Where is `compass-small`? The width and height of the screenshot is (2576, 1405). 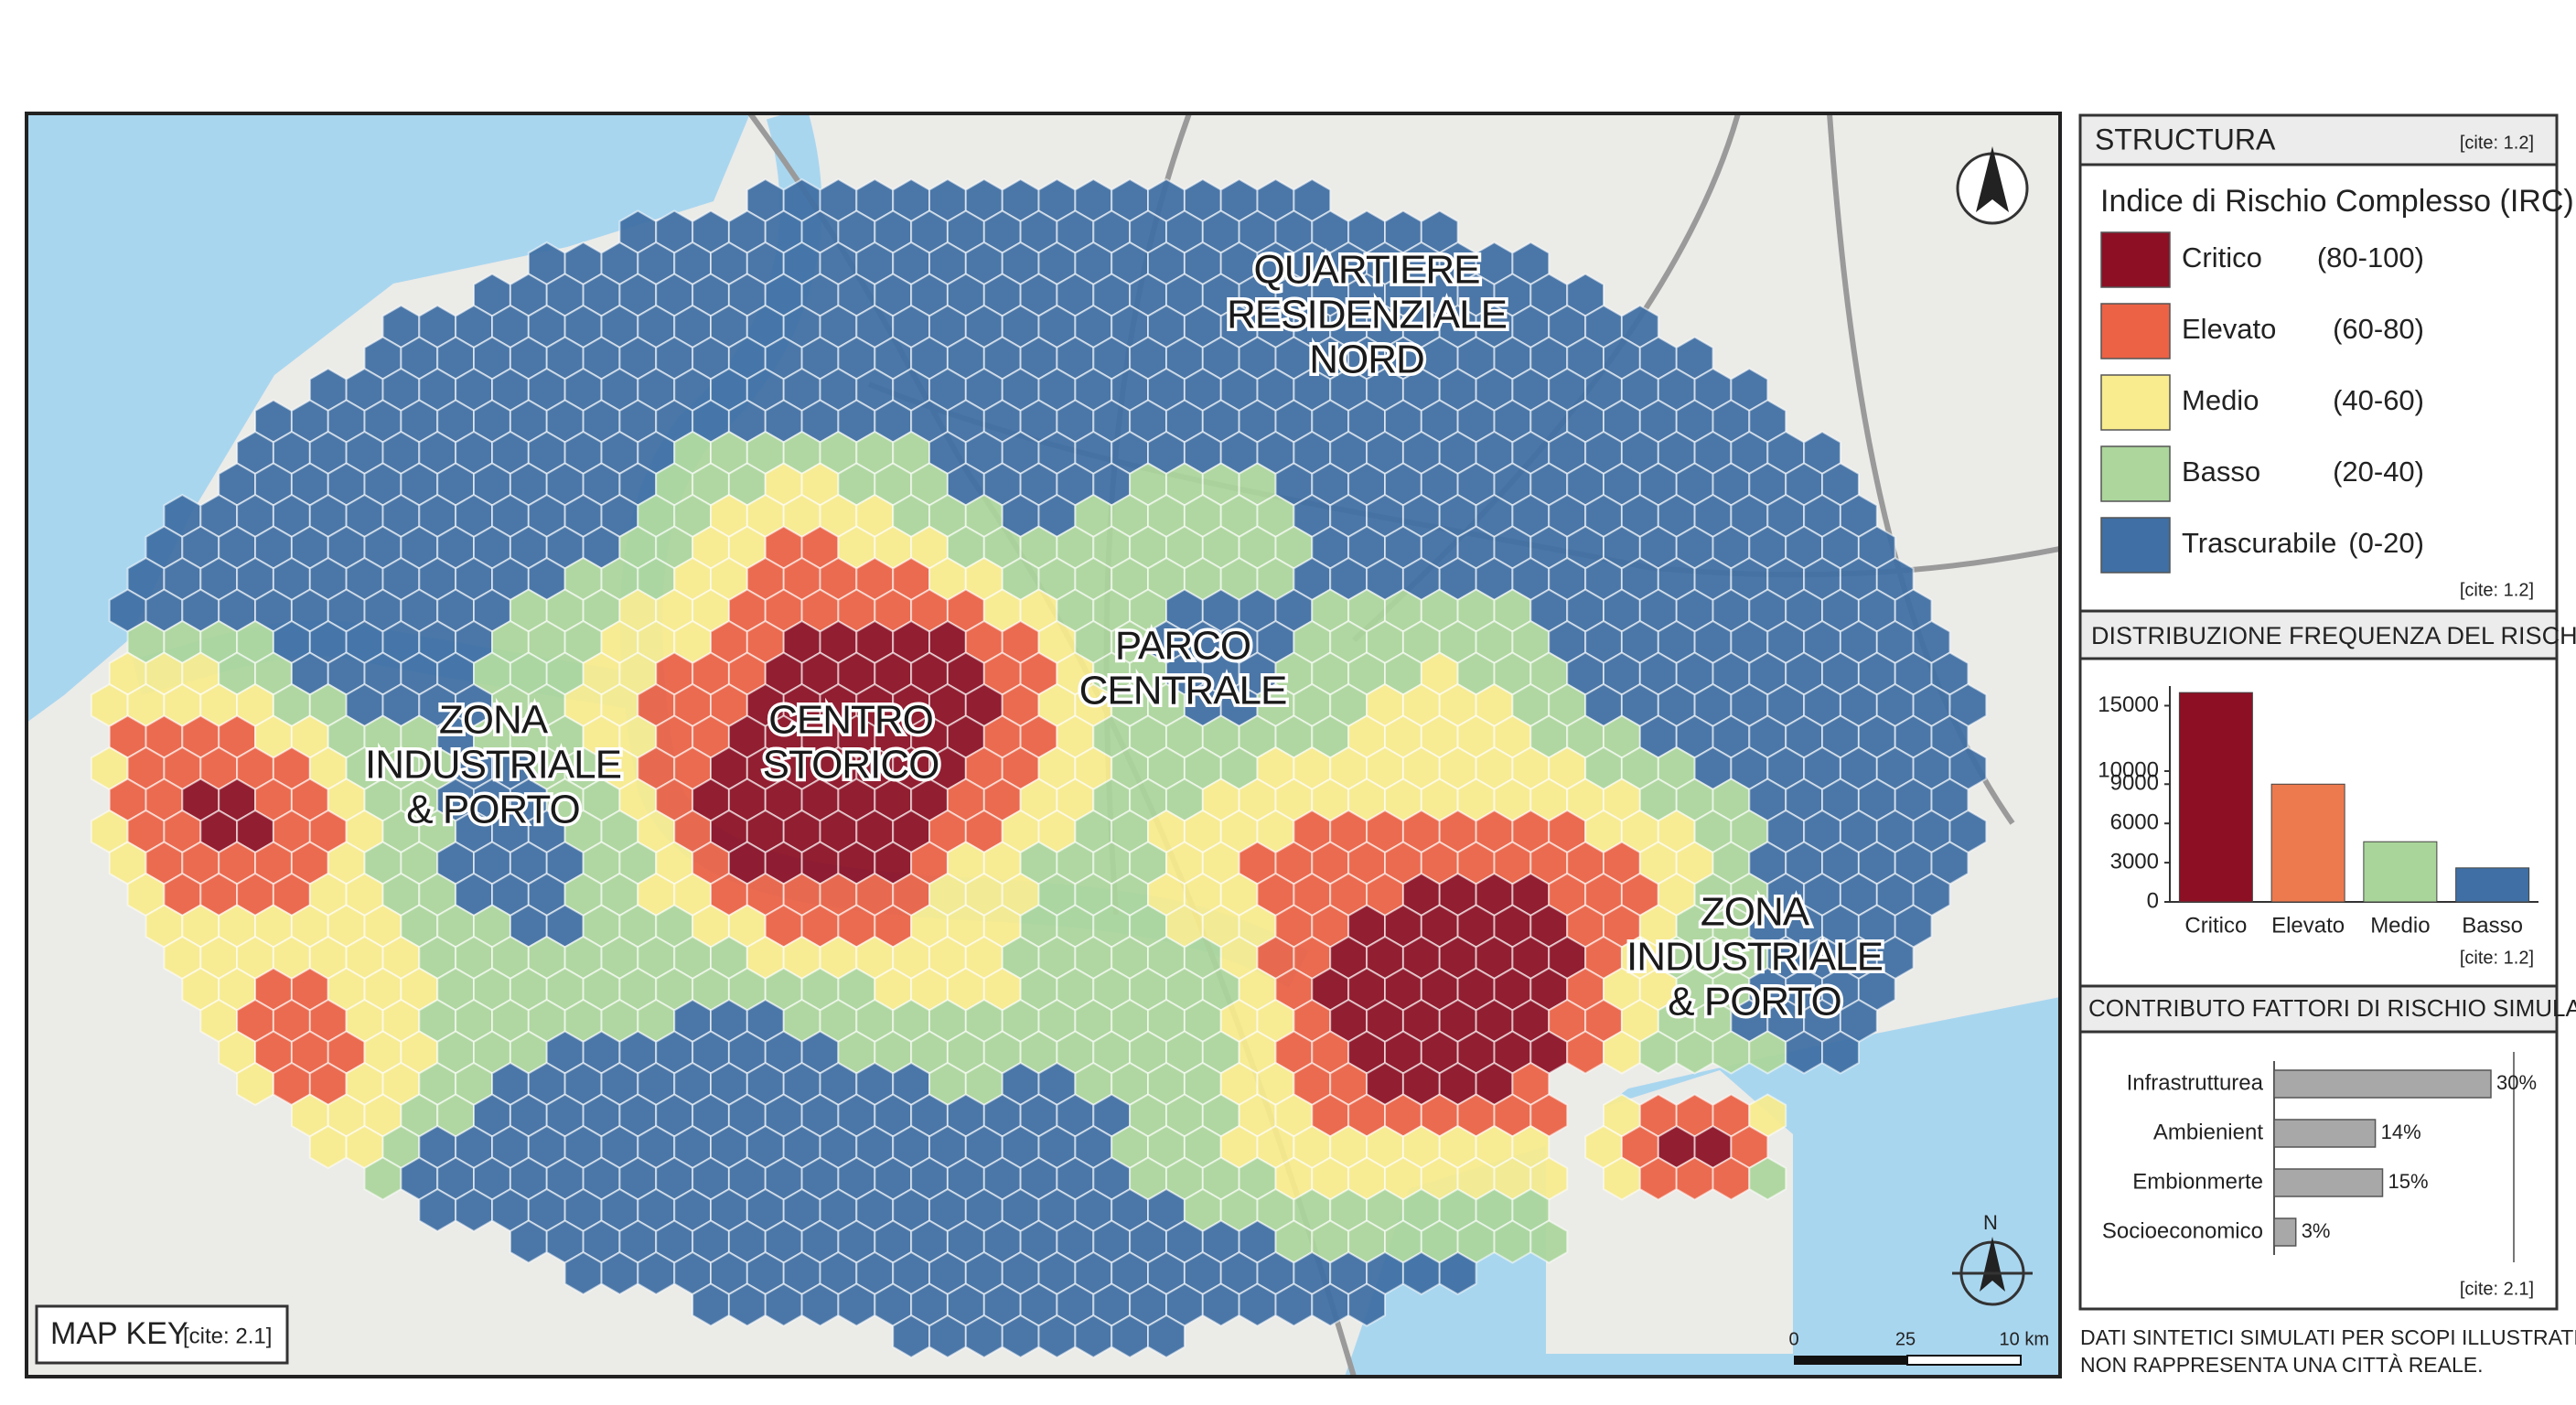
compass-small is located at coordinates (1992, 1271).